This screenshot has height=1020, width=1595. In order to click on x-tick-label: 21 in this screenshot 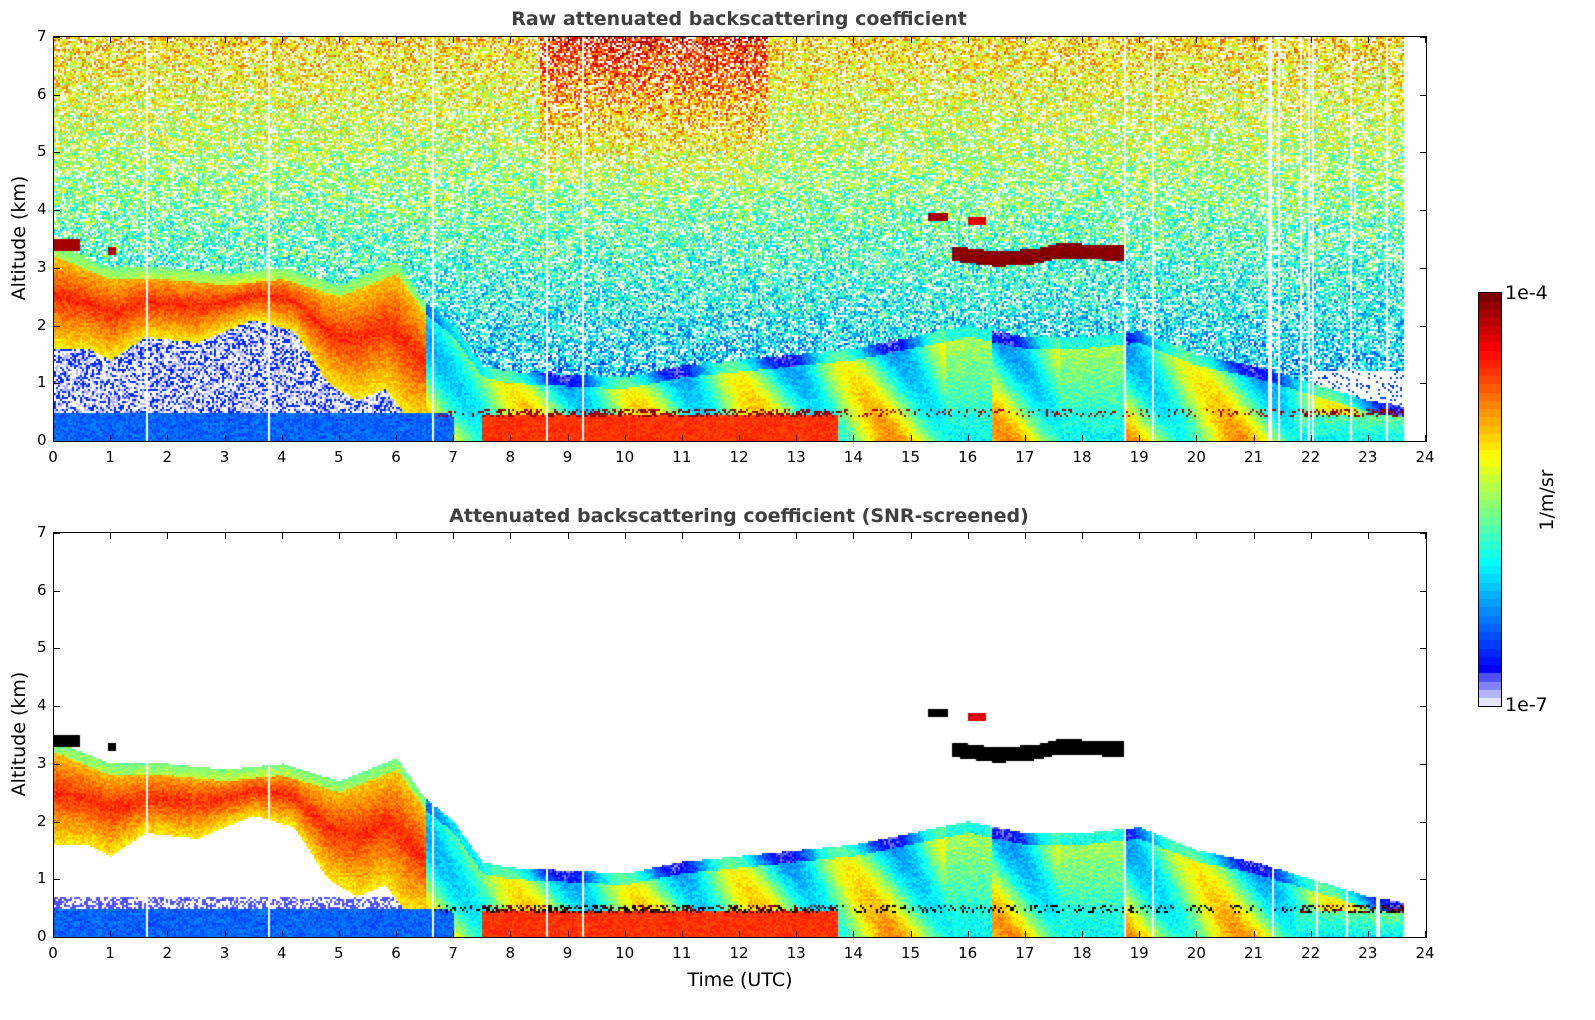, I will do `click(1253, 953)`.